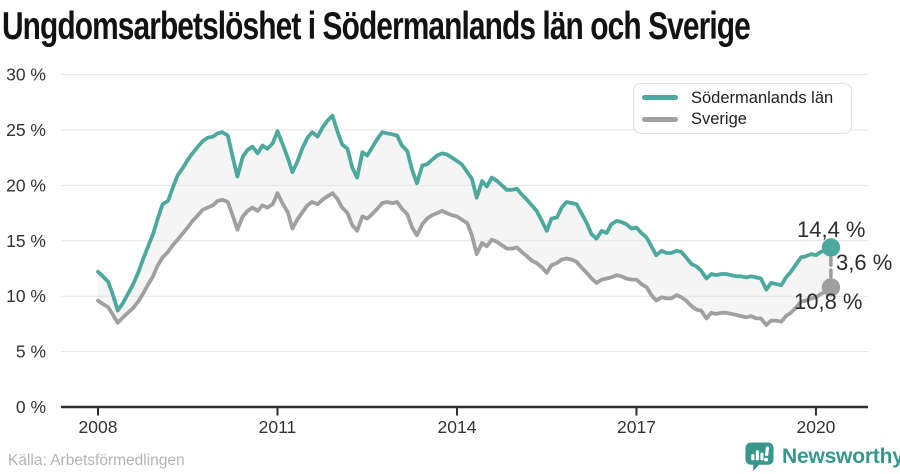 The image size is (900, 474). I want to click on newsworthy-logo: Newsworthy, so click(822, 457).